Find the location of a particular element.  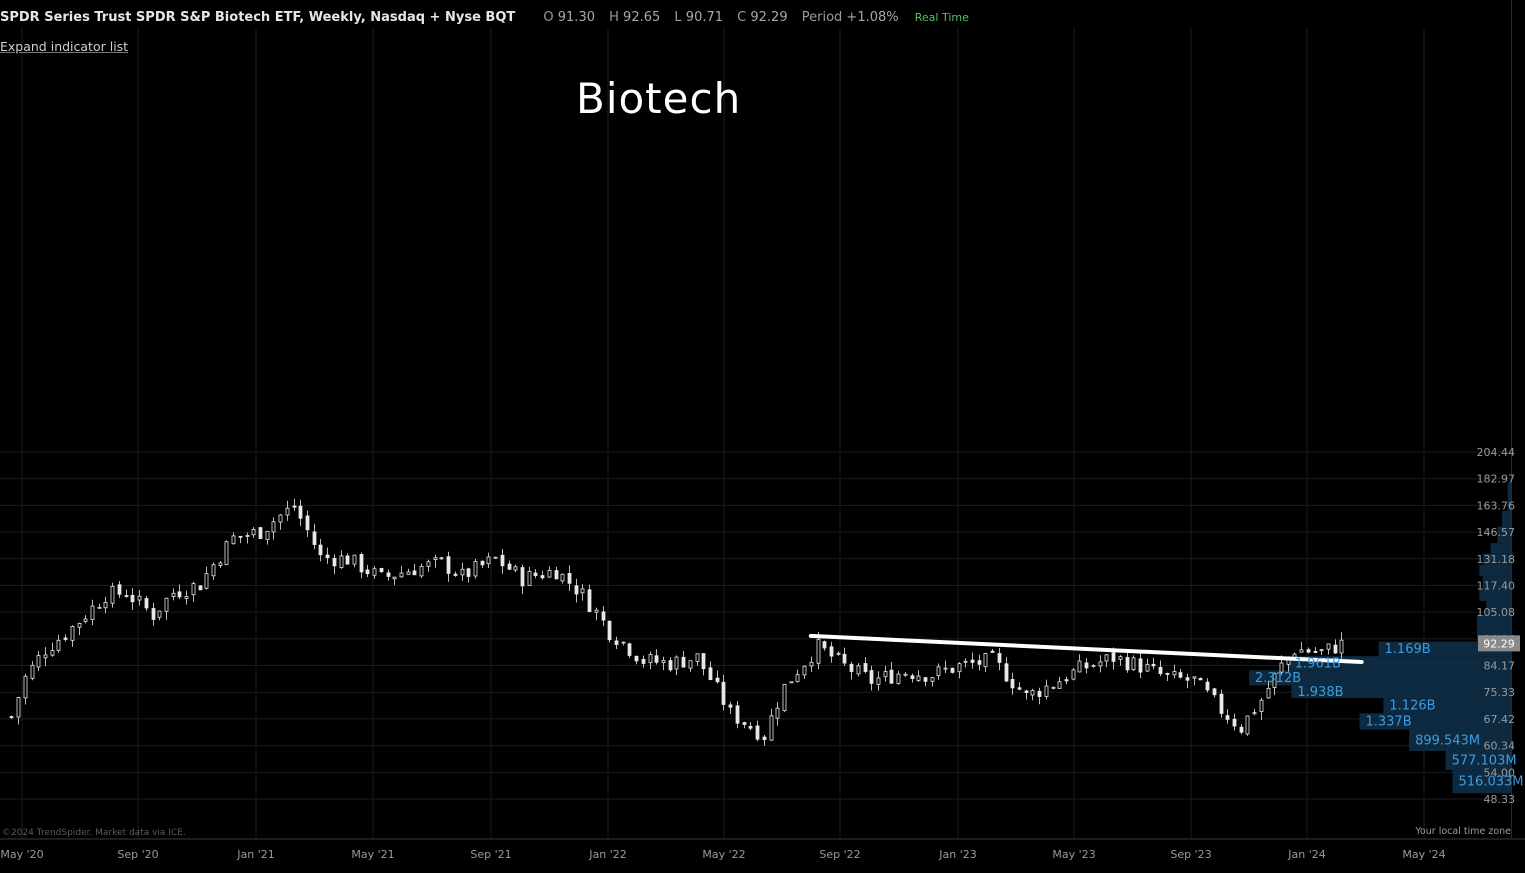

time-tick-label: Sep '23 is located at coordinates (1190, 854).